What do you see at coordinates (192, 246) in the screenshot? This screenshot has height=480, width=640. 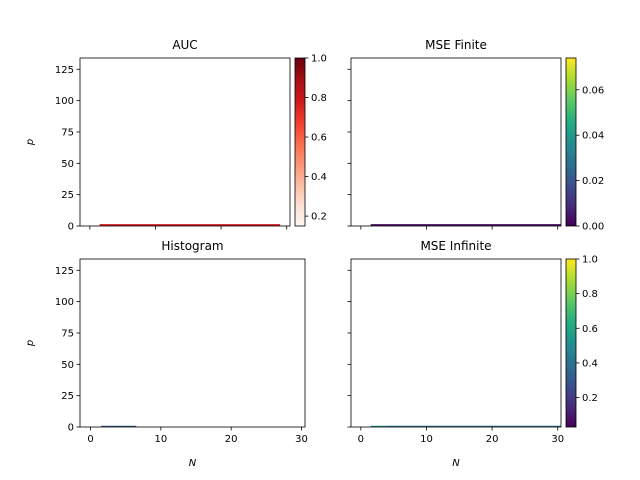 I see `panel-title: Histogram` at bounding box center [192, 246].